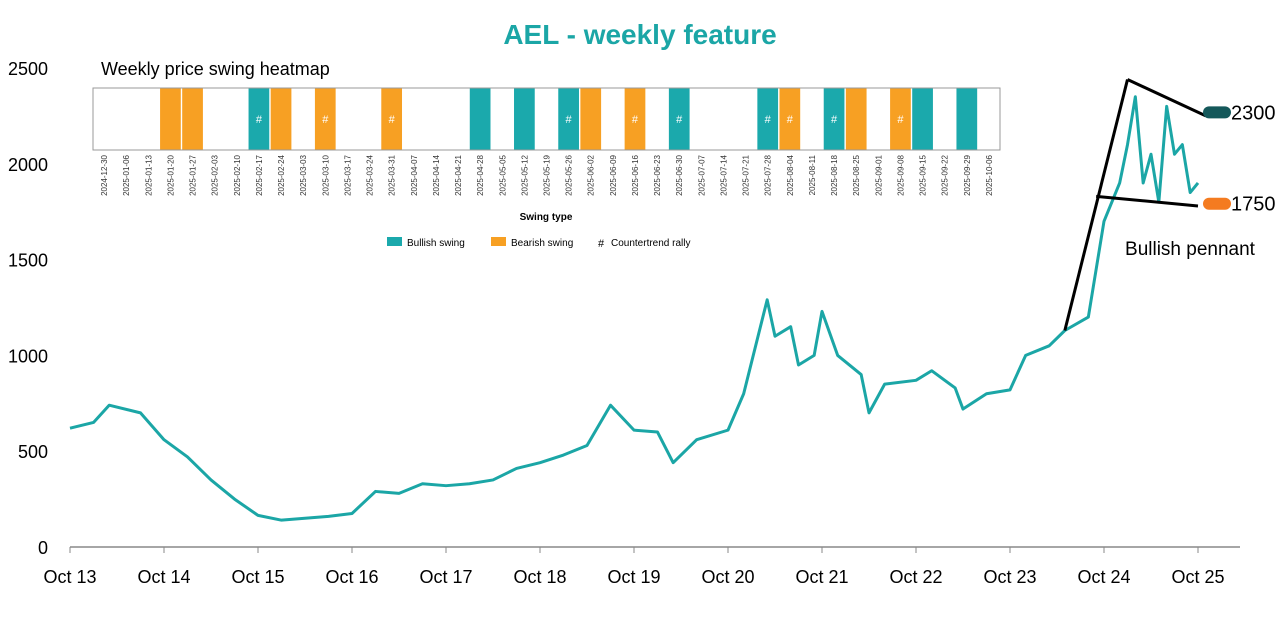 The height and width of the screenshot is (619, 1280). What do you see at coordinates (989, 174) in the screenshot?
I see `week-label: 2025-10-06` at bounding box center [989, 174].